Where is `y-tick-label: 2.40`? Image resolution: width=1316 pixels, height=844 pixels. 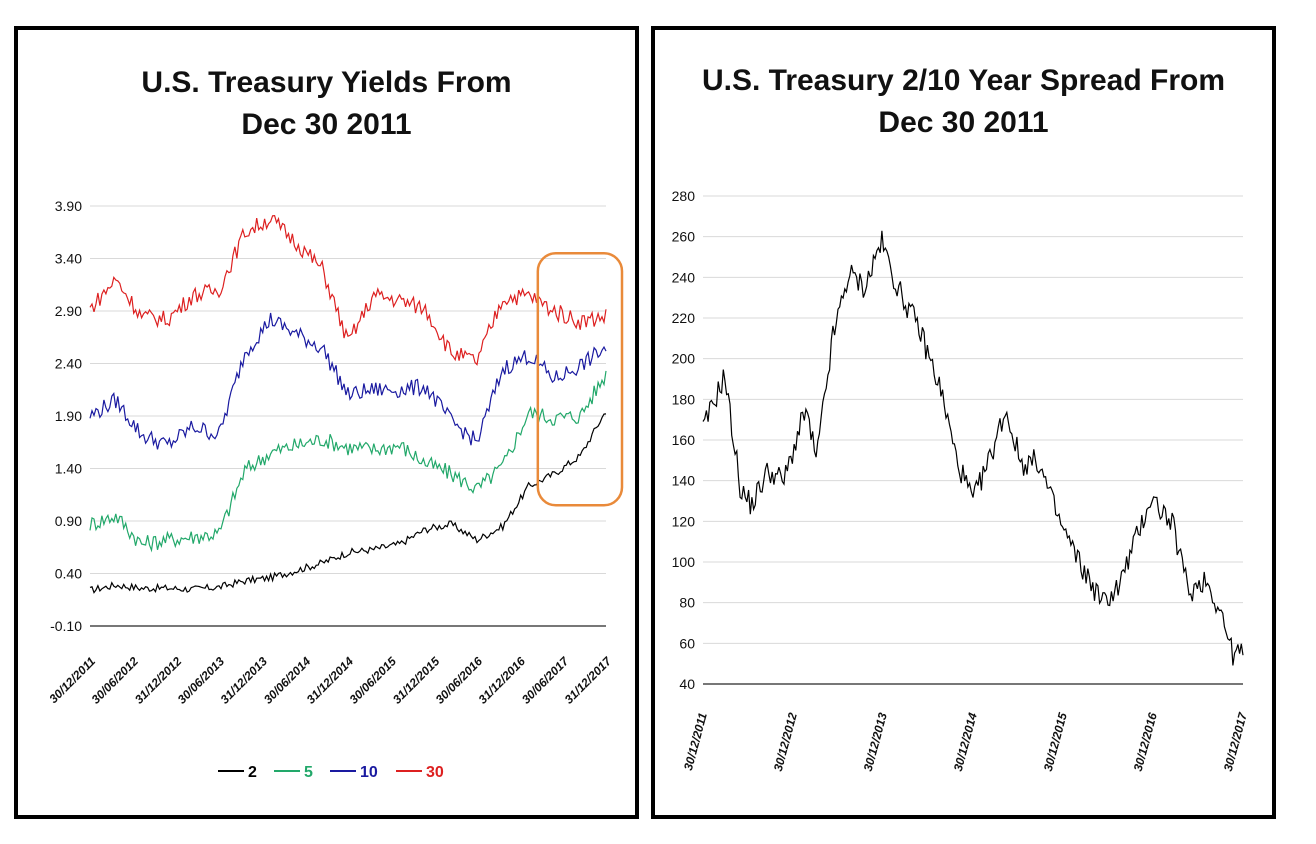
y-tick-label: 2.40 is located at coordinates (68, 364).